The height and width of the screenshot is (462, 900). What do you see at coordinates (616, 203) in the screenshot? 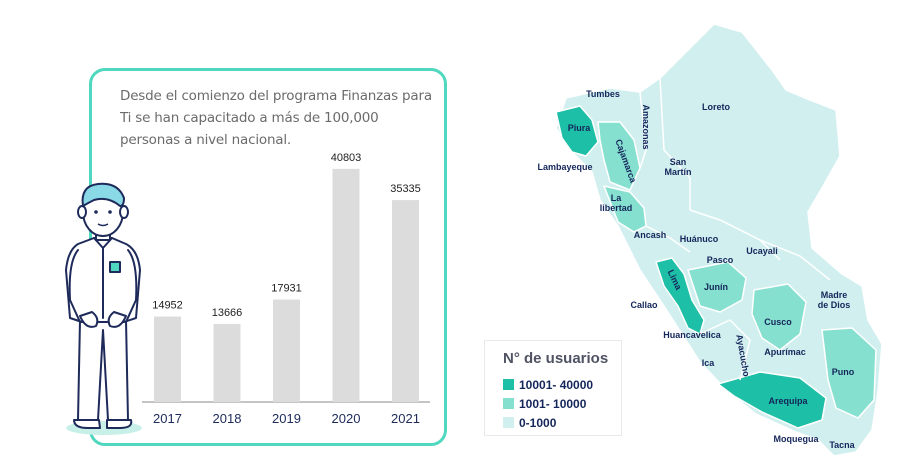
I see `map-label-la-libertad: La libertad` at bounding box center [616, 203].